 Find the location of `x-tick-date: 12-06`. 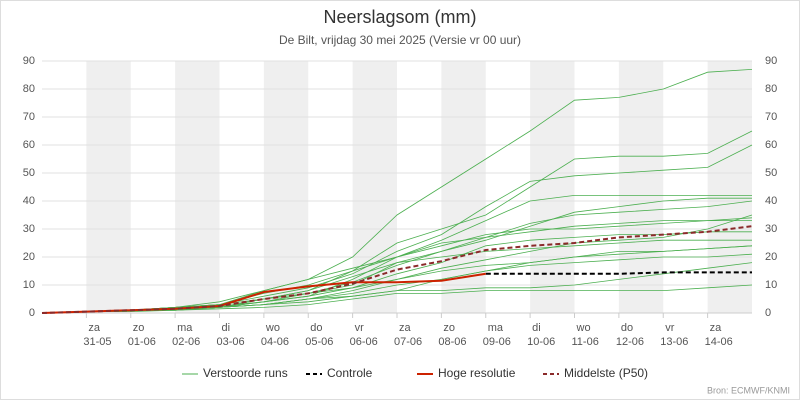

x-tick-date: 12-06 is located at coordinates (630, 342).